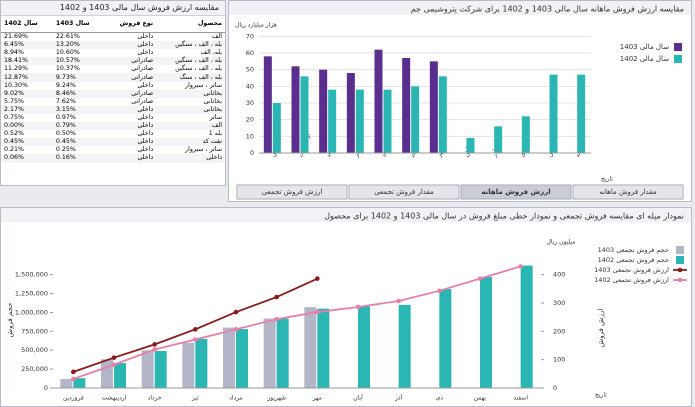 The image size is (695, 407). What do you see at coordinates (113, 45) in the screenshot?
I see `table-row: بله ، الف ، سنگین داخلی 13.20% 6.45%` at bounding box center [113, 45].